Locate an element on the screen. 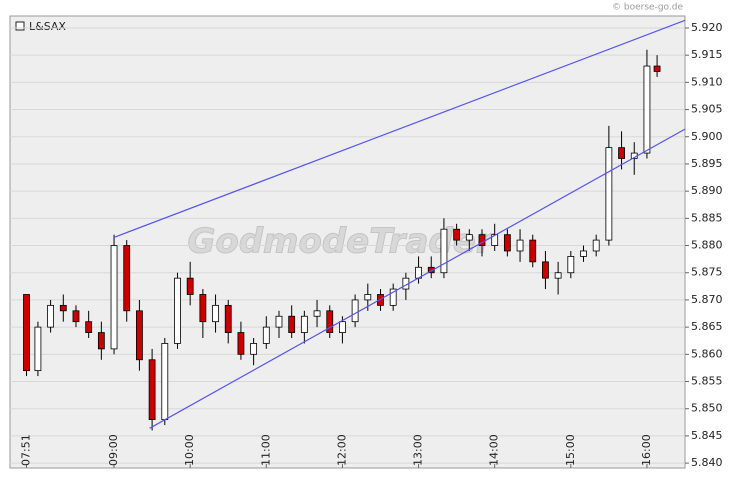 Image resolution: width=730 pixels, height=481 pixels. y-tick-label: 5.845 is located at coordinates (707, 435).